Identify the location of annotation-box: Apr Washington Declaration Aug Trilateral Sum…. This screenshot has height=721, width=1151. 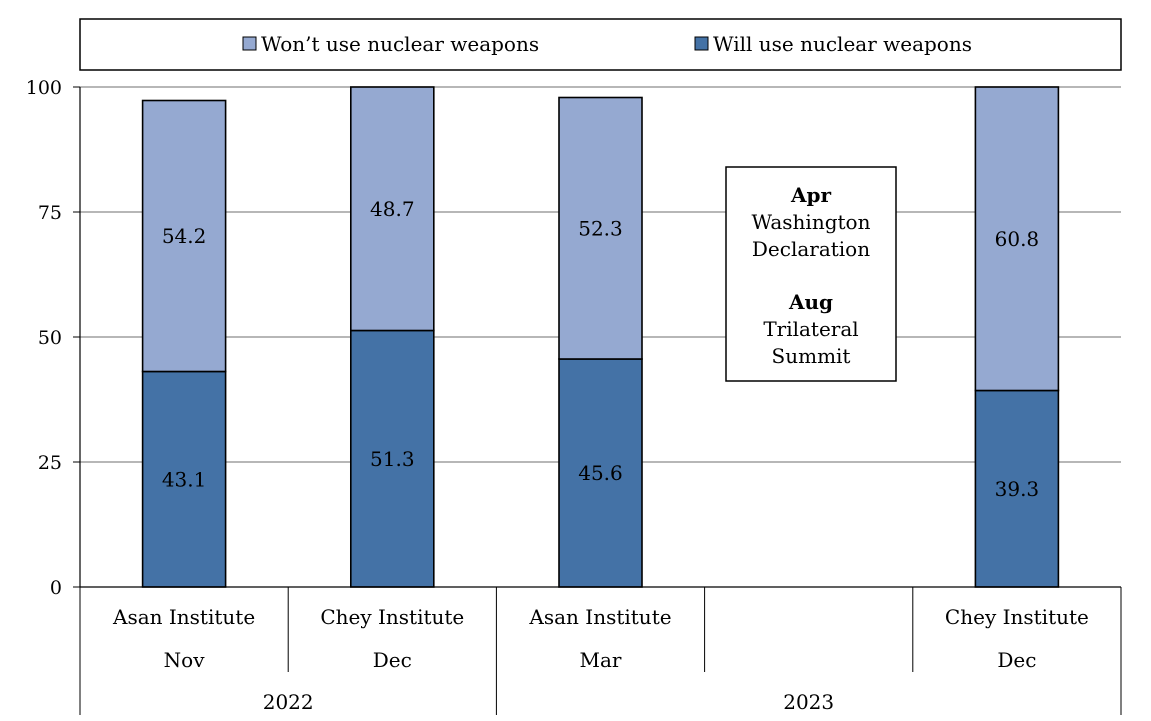
(811, 274).